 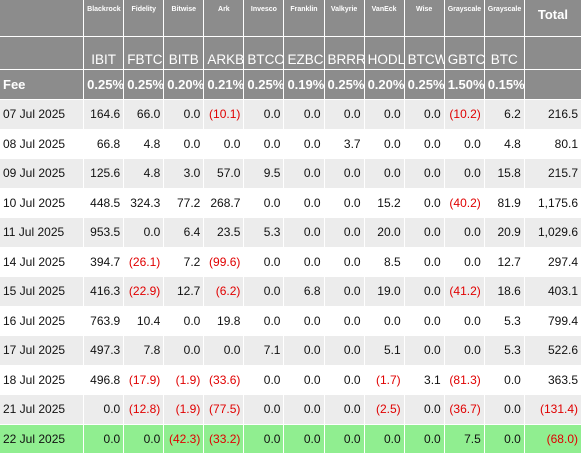 What do you see at coordinates (224, 85) in the screenshot?
I see `fee-value: 0.21%` at bounding box center [224, 85].